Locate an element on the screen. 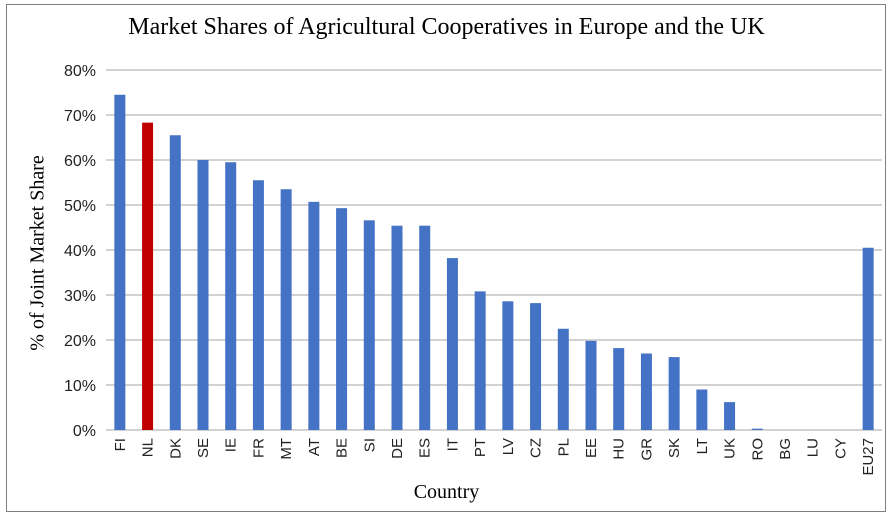 This screenshot has height=518, width=893. y-tick-label: 70% is located at coordinates (80, 116).